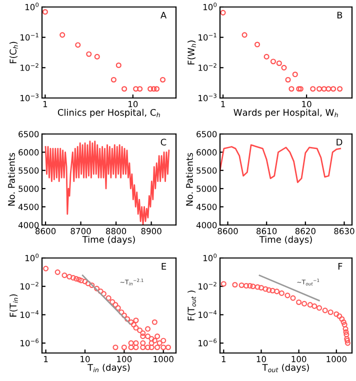 This screenshot has height=381, width=356. What do you see at coordinates (266, 231) in the screenshot?
I see `x-tick-label: 8610` at bounding box center [266, 231].